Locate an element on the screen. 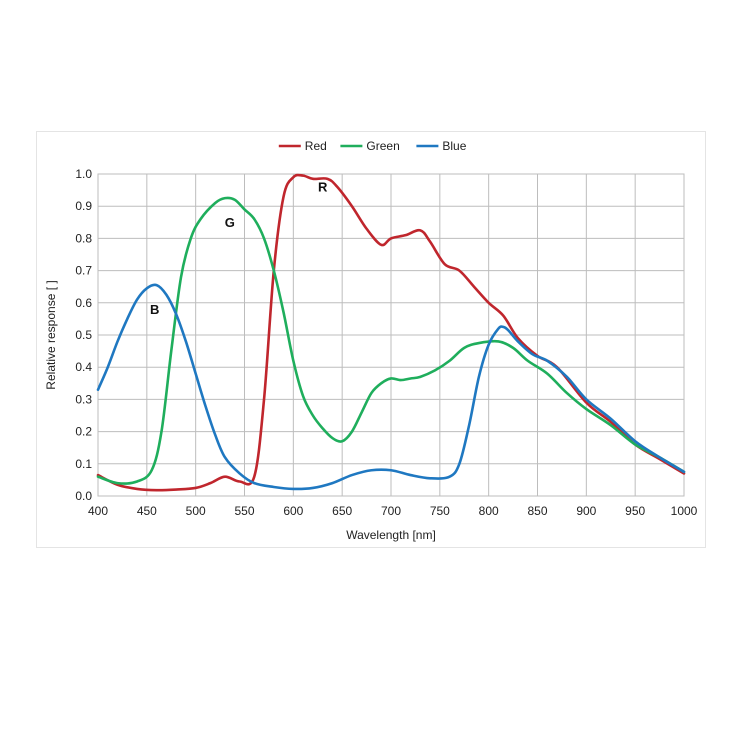 This screenshot has width=750, height=750. y-tick-label: 0.7 is located at coordinates (83, 271).